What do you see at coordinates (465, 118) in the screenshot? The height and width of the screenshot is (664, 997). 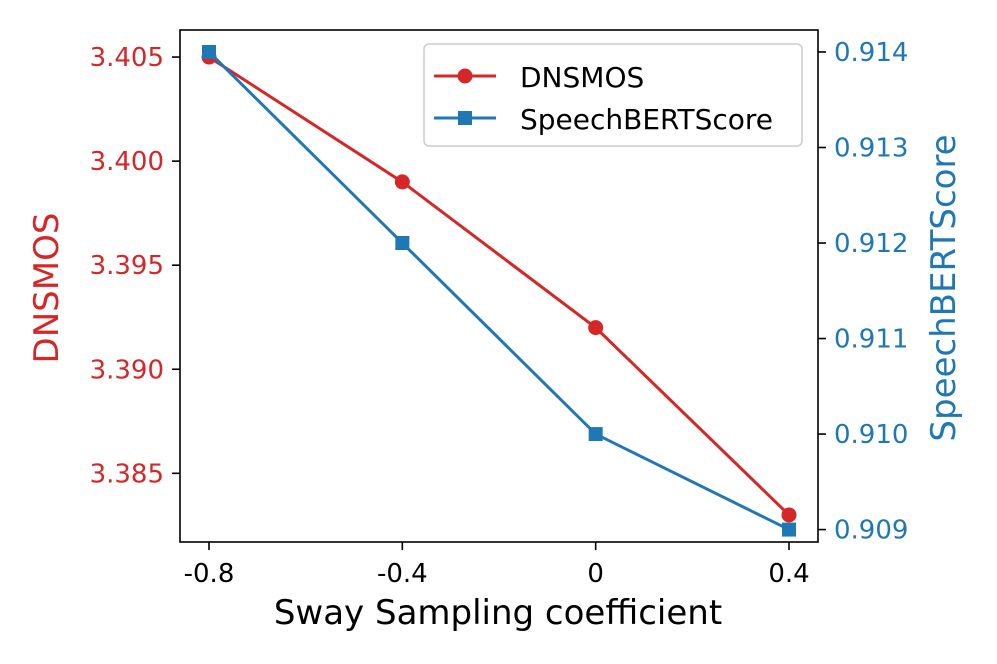 I see `legend-marker-speechbertscore` at bounding box center [465, 118].